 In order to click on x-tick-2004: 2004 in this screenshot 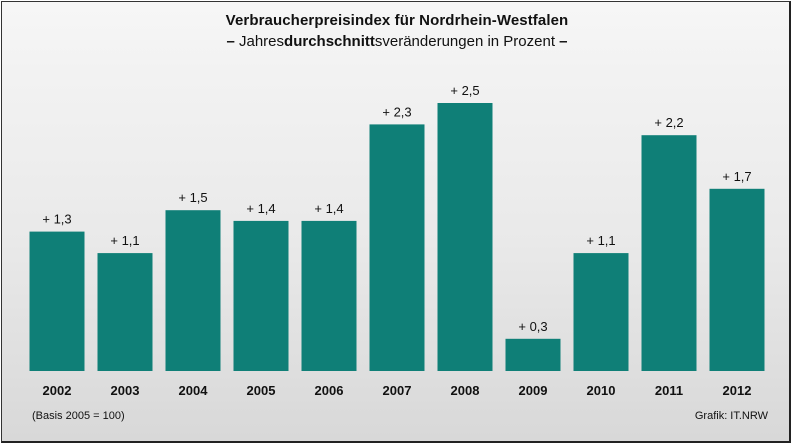, I will do `click(194, 390)`.